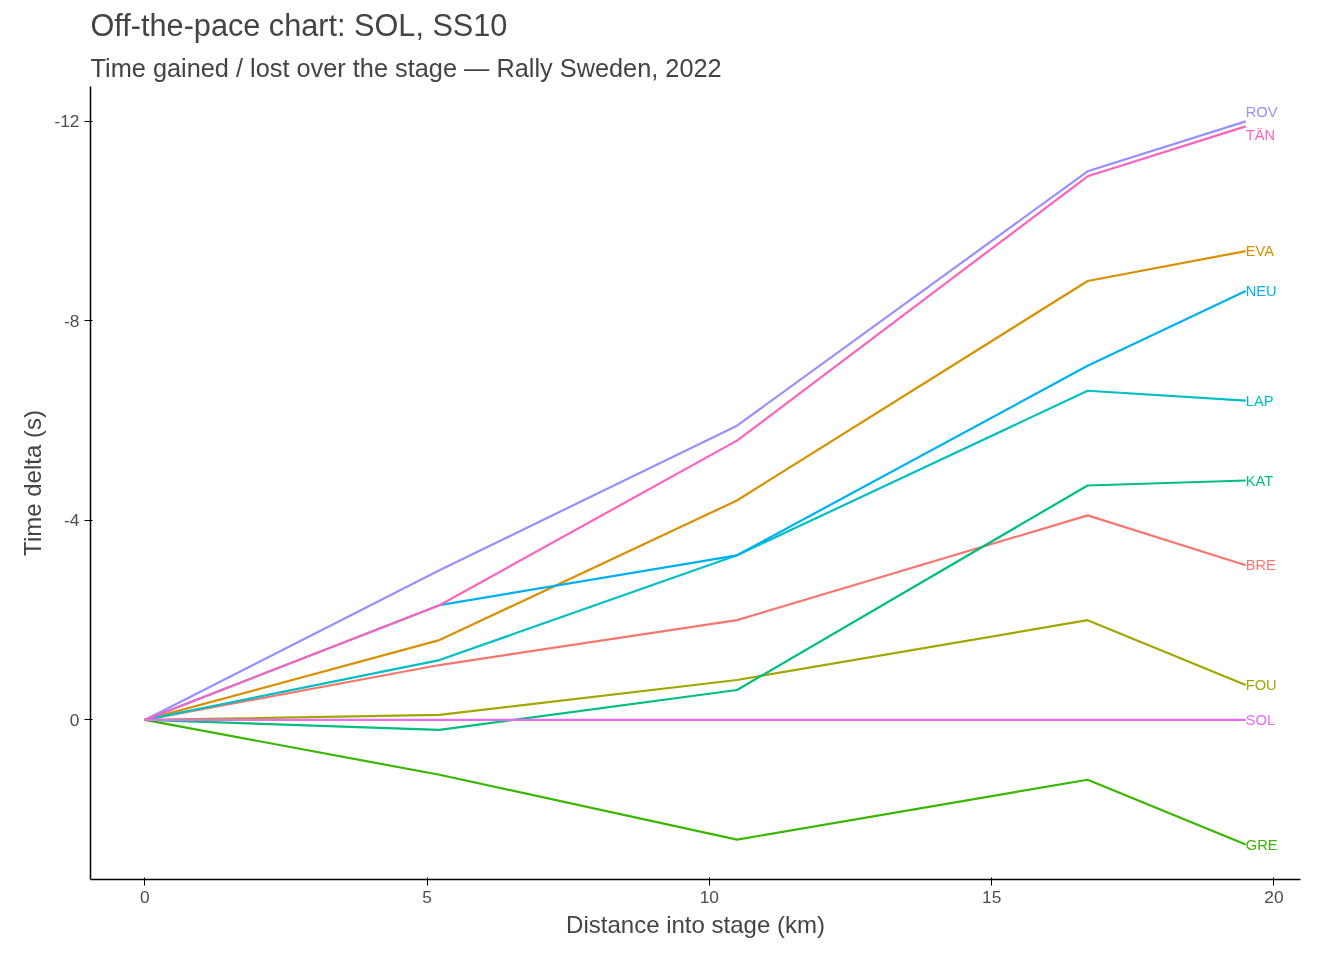  Describe the element at coordinates (67, 121) in the screenshot. I see `y-tick-label: -12` at that location.